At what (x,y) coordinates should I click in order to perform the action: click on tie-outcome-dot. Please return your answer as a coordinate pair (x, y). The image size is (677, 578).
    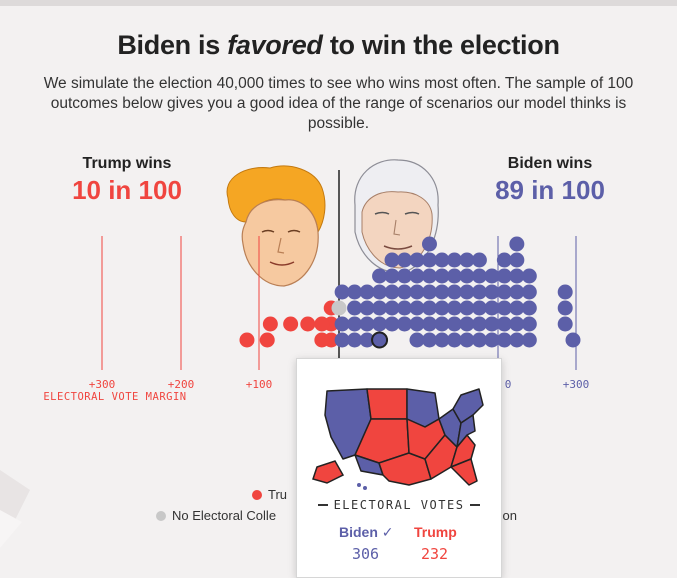
    Looking at the image, I should click on (339, 308).